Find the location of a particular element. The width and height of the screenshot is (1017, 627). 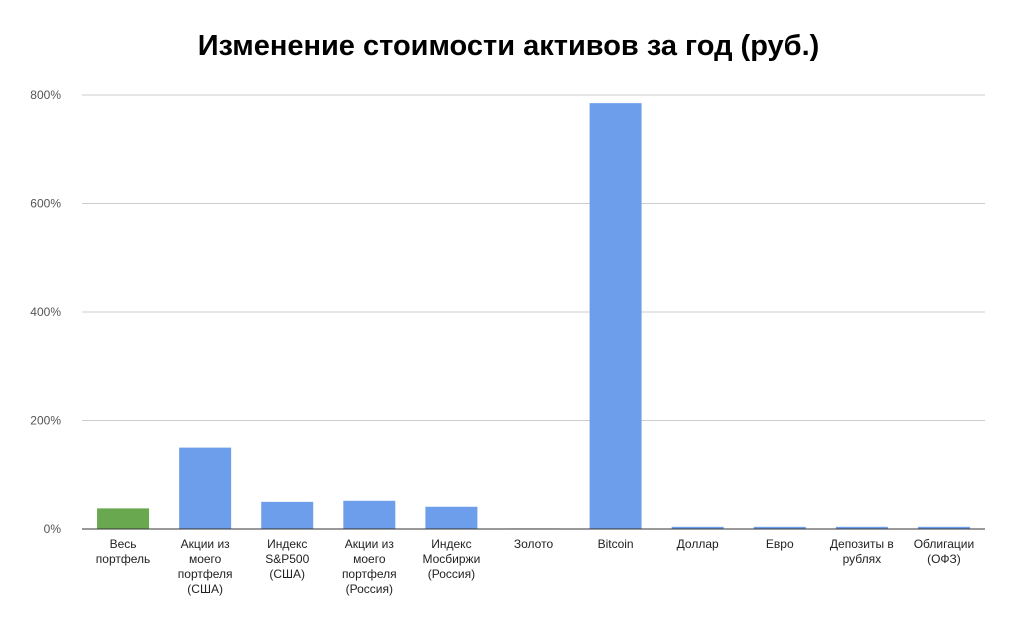

y-axis-ticks: 0% 200% 400% 600% 800% is located at coordinates (45, 312).